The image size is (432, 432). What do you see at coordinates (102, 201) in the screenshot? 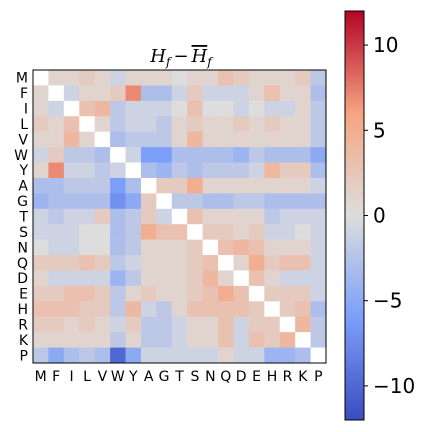
I see `heatmap-cell-G-V` at bounding box center [102, 201].